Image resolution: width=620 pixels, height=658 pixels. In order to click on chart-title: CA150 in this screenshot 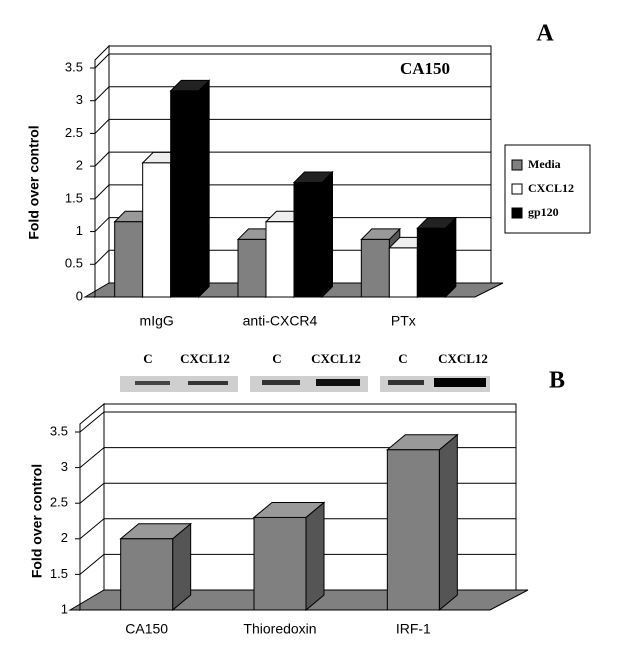, I will do `click(425, 68)`.